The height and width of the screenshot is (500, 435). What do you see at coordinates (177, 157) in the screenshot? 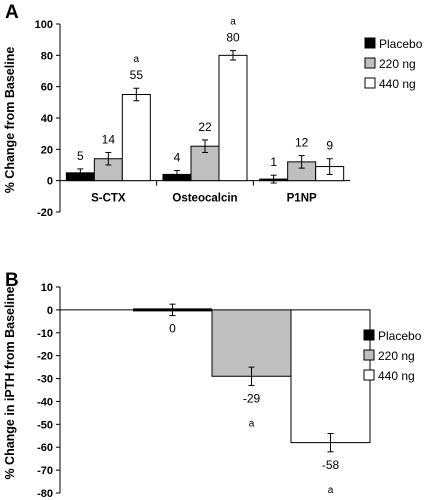
I see `panel-a-data-label: 4` at bounding box center [177, 157].